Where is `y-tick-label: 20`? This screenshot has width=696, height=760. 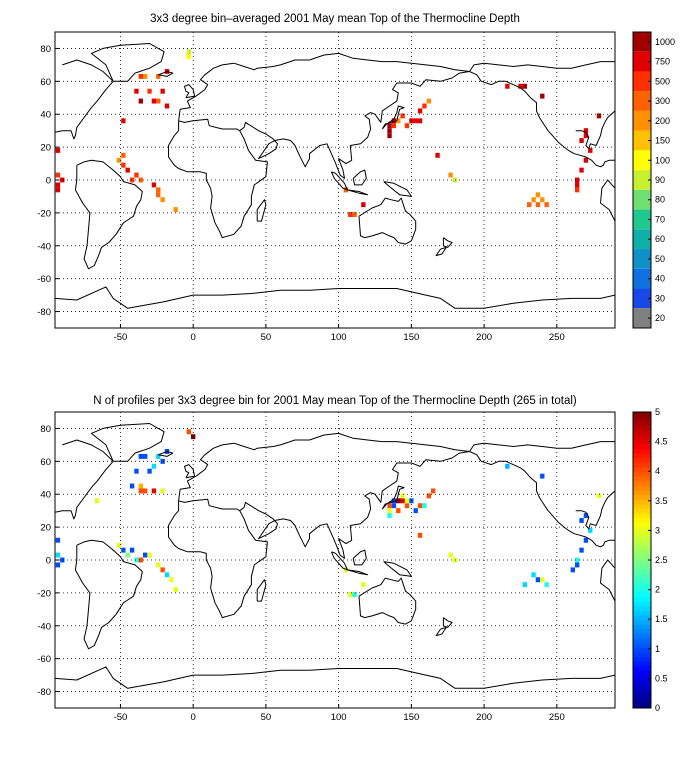 y-tick-label: 20 is located at coordinates (45, 148).